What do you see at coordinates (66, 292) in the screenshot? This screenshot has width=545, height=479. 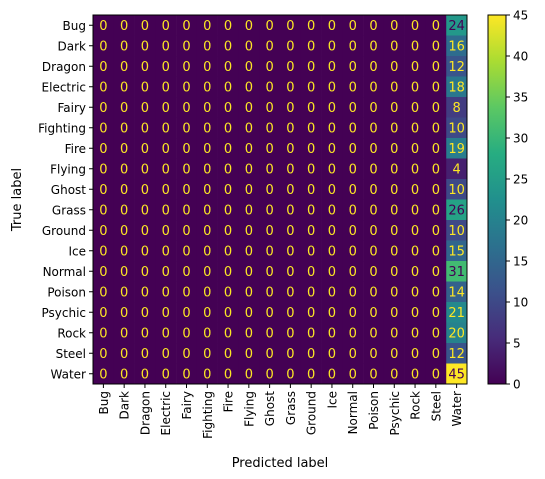 I see `y-tick-label: Poison` at bounding box center [66, 292].